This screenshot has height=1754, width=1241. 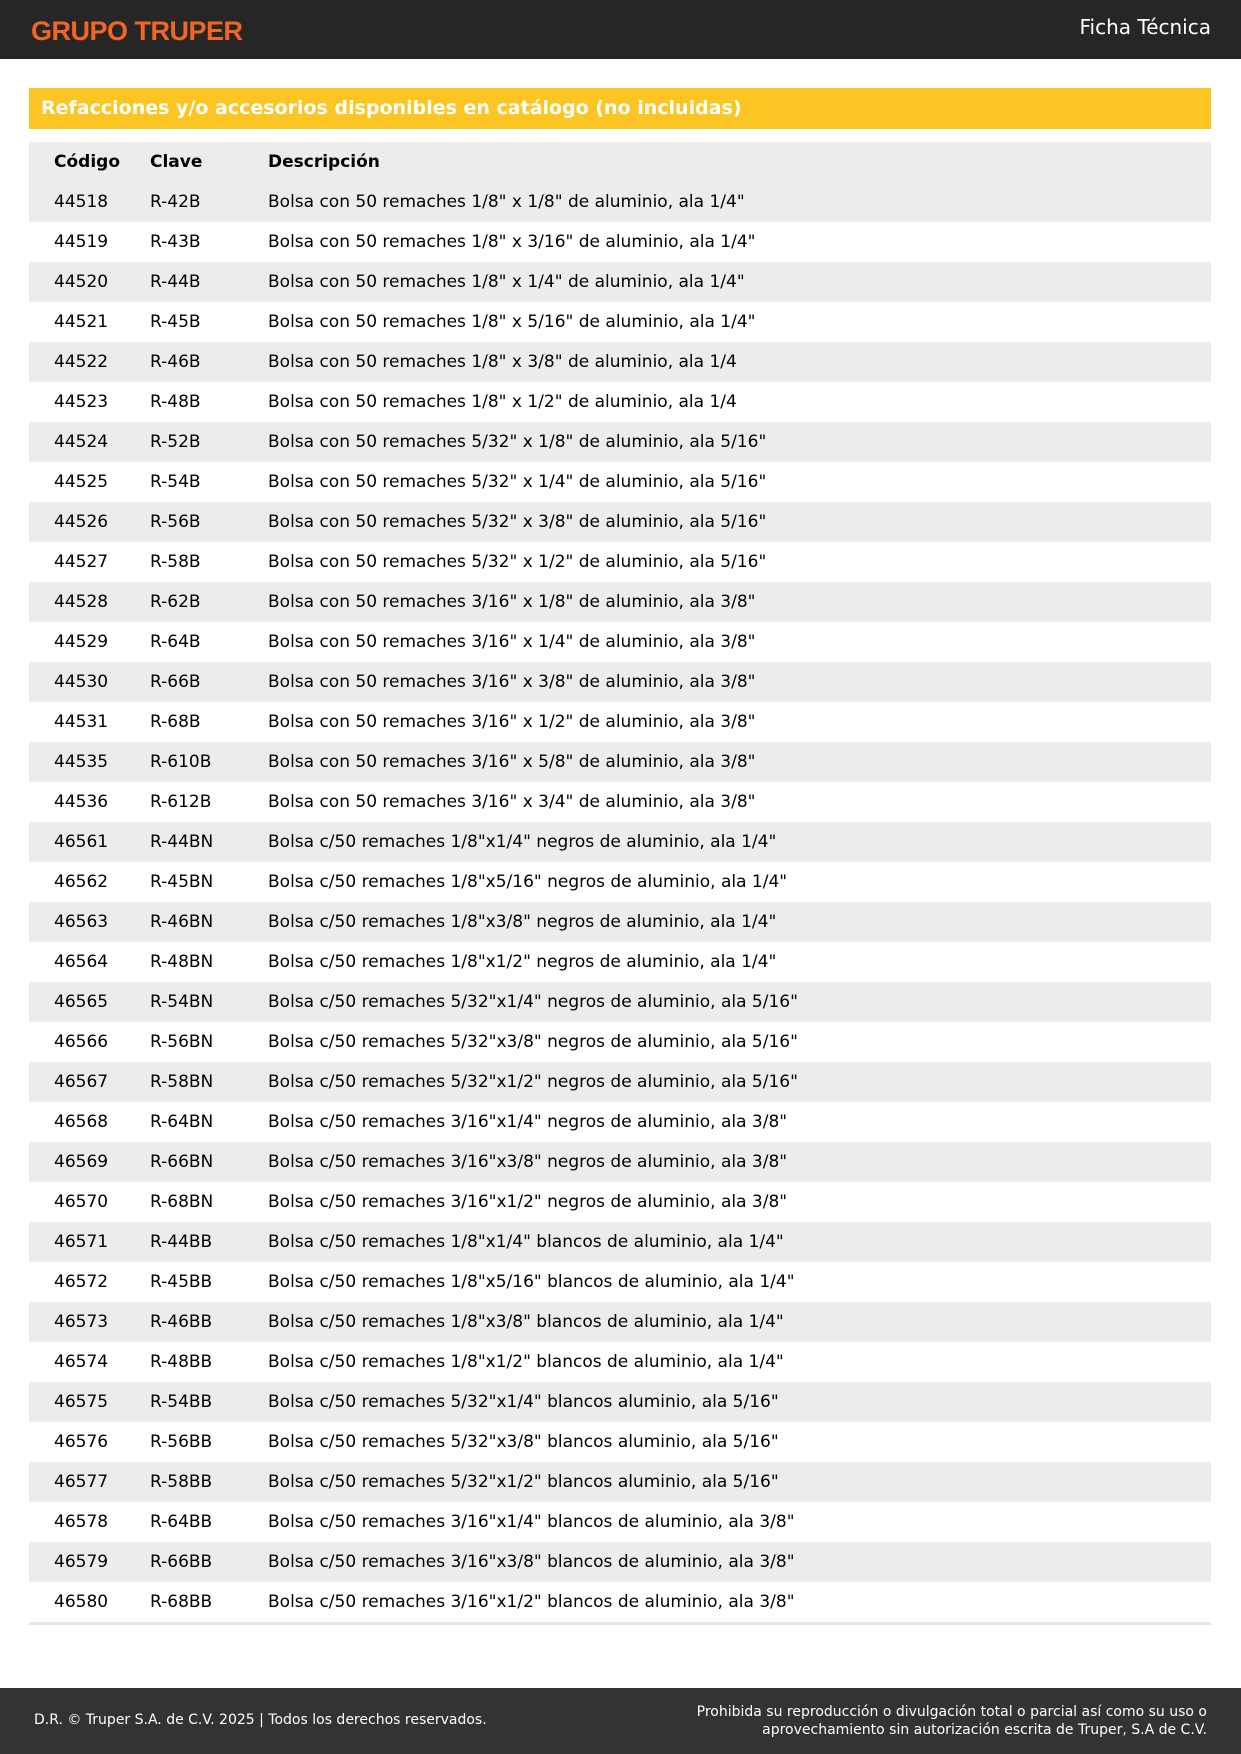 What do you see at coordinates (81, 642) in the screenshot?
I see `cell-codigo: 44529` at bounding box center [81, 642].